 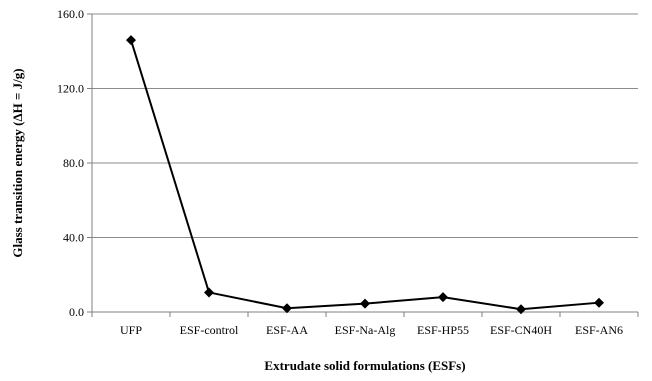 I want to click on x-tick-label: ESF-CN40H, so click(x=521, y=330).